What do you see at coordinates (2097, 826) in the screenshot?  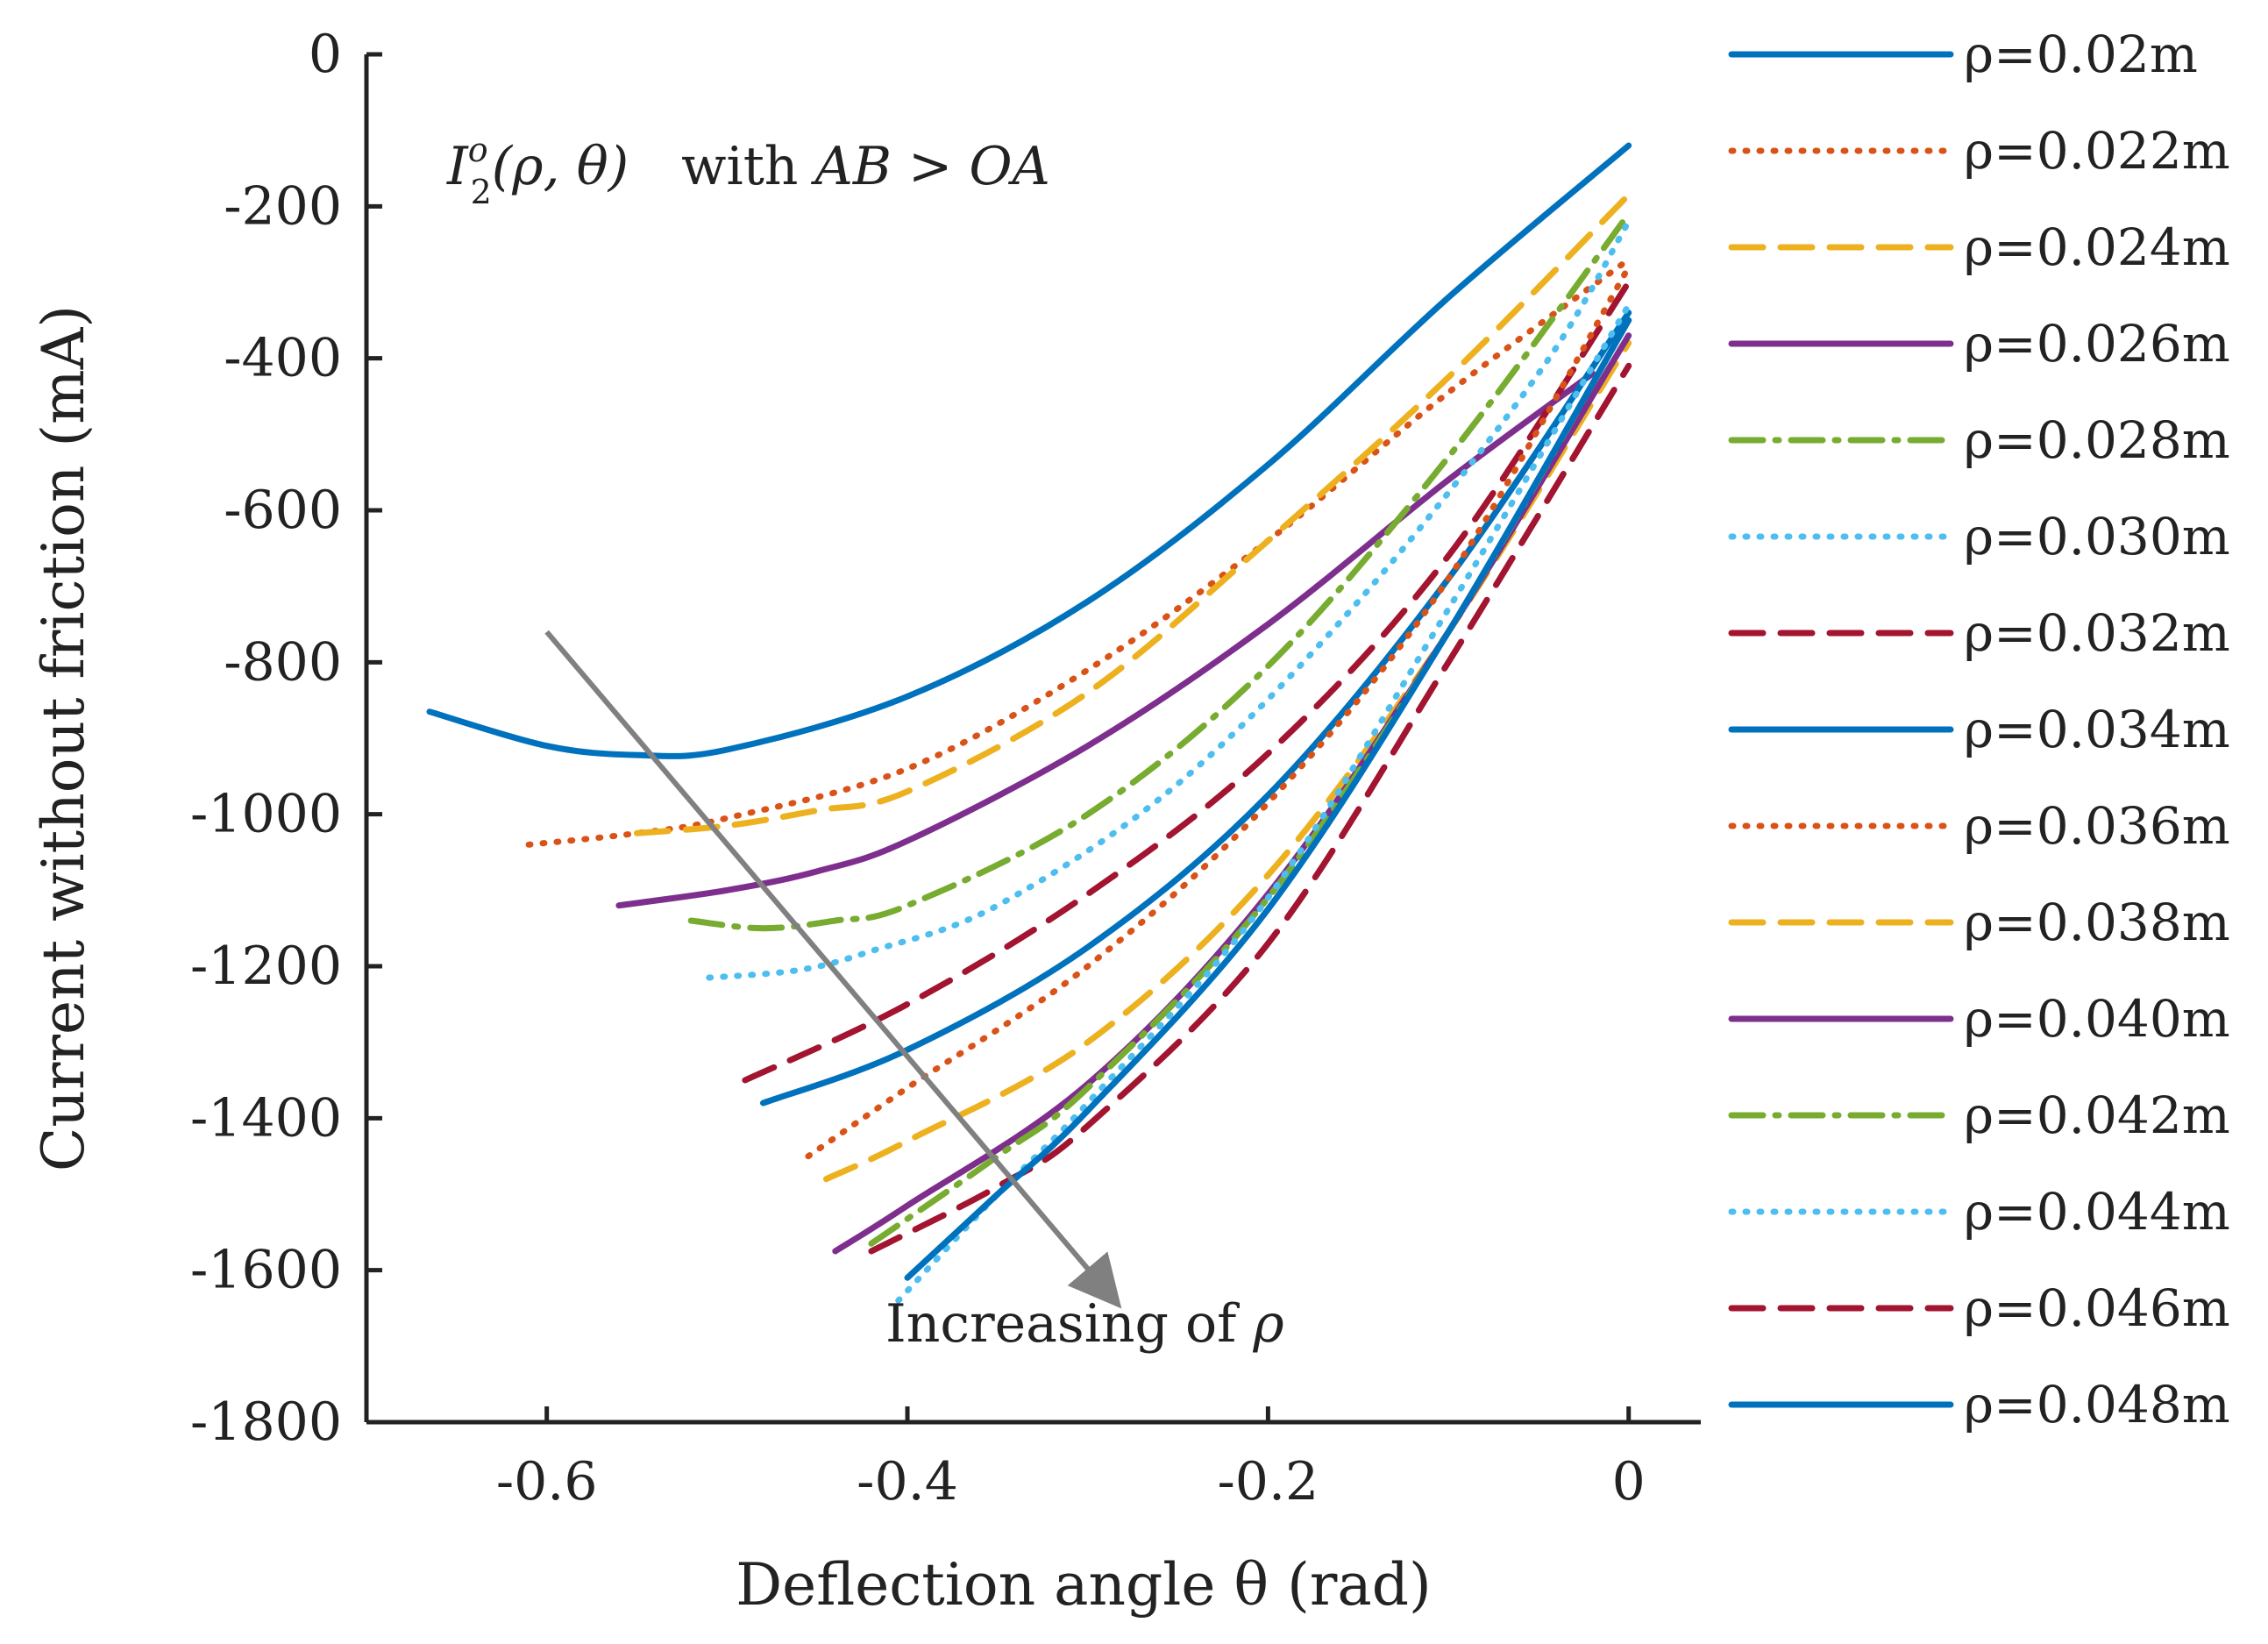 I see `legend-label: ρ=0.036m` at bounding box center [2097, 826].